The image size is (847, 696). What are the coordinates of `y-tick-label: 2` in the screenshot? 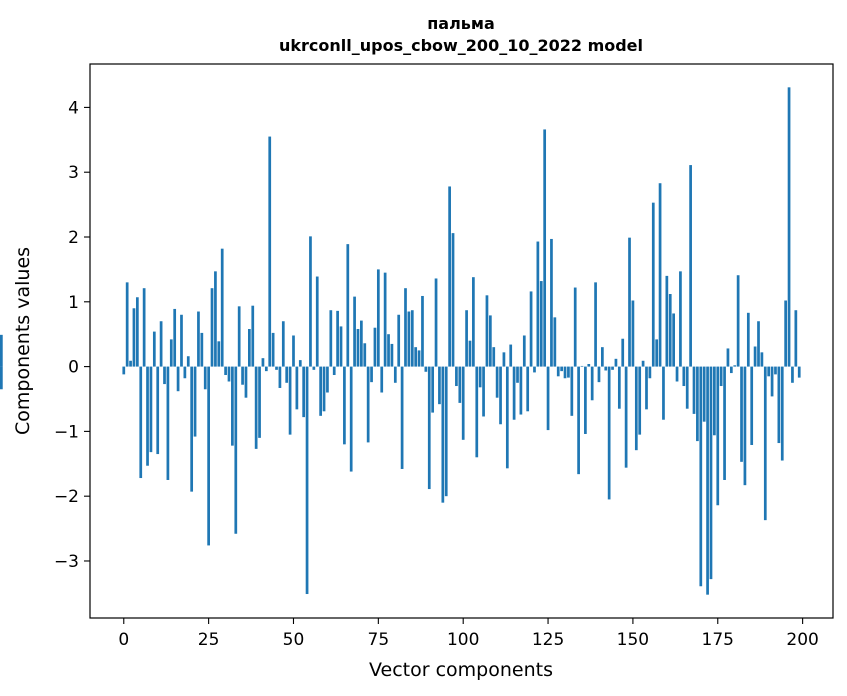 It's located at (73, 238).